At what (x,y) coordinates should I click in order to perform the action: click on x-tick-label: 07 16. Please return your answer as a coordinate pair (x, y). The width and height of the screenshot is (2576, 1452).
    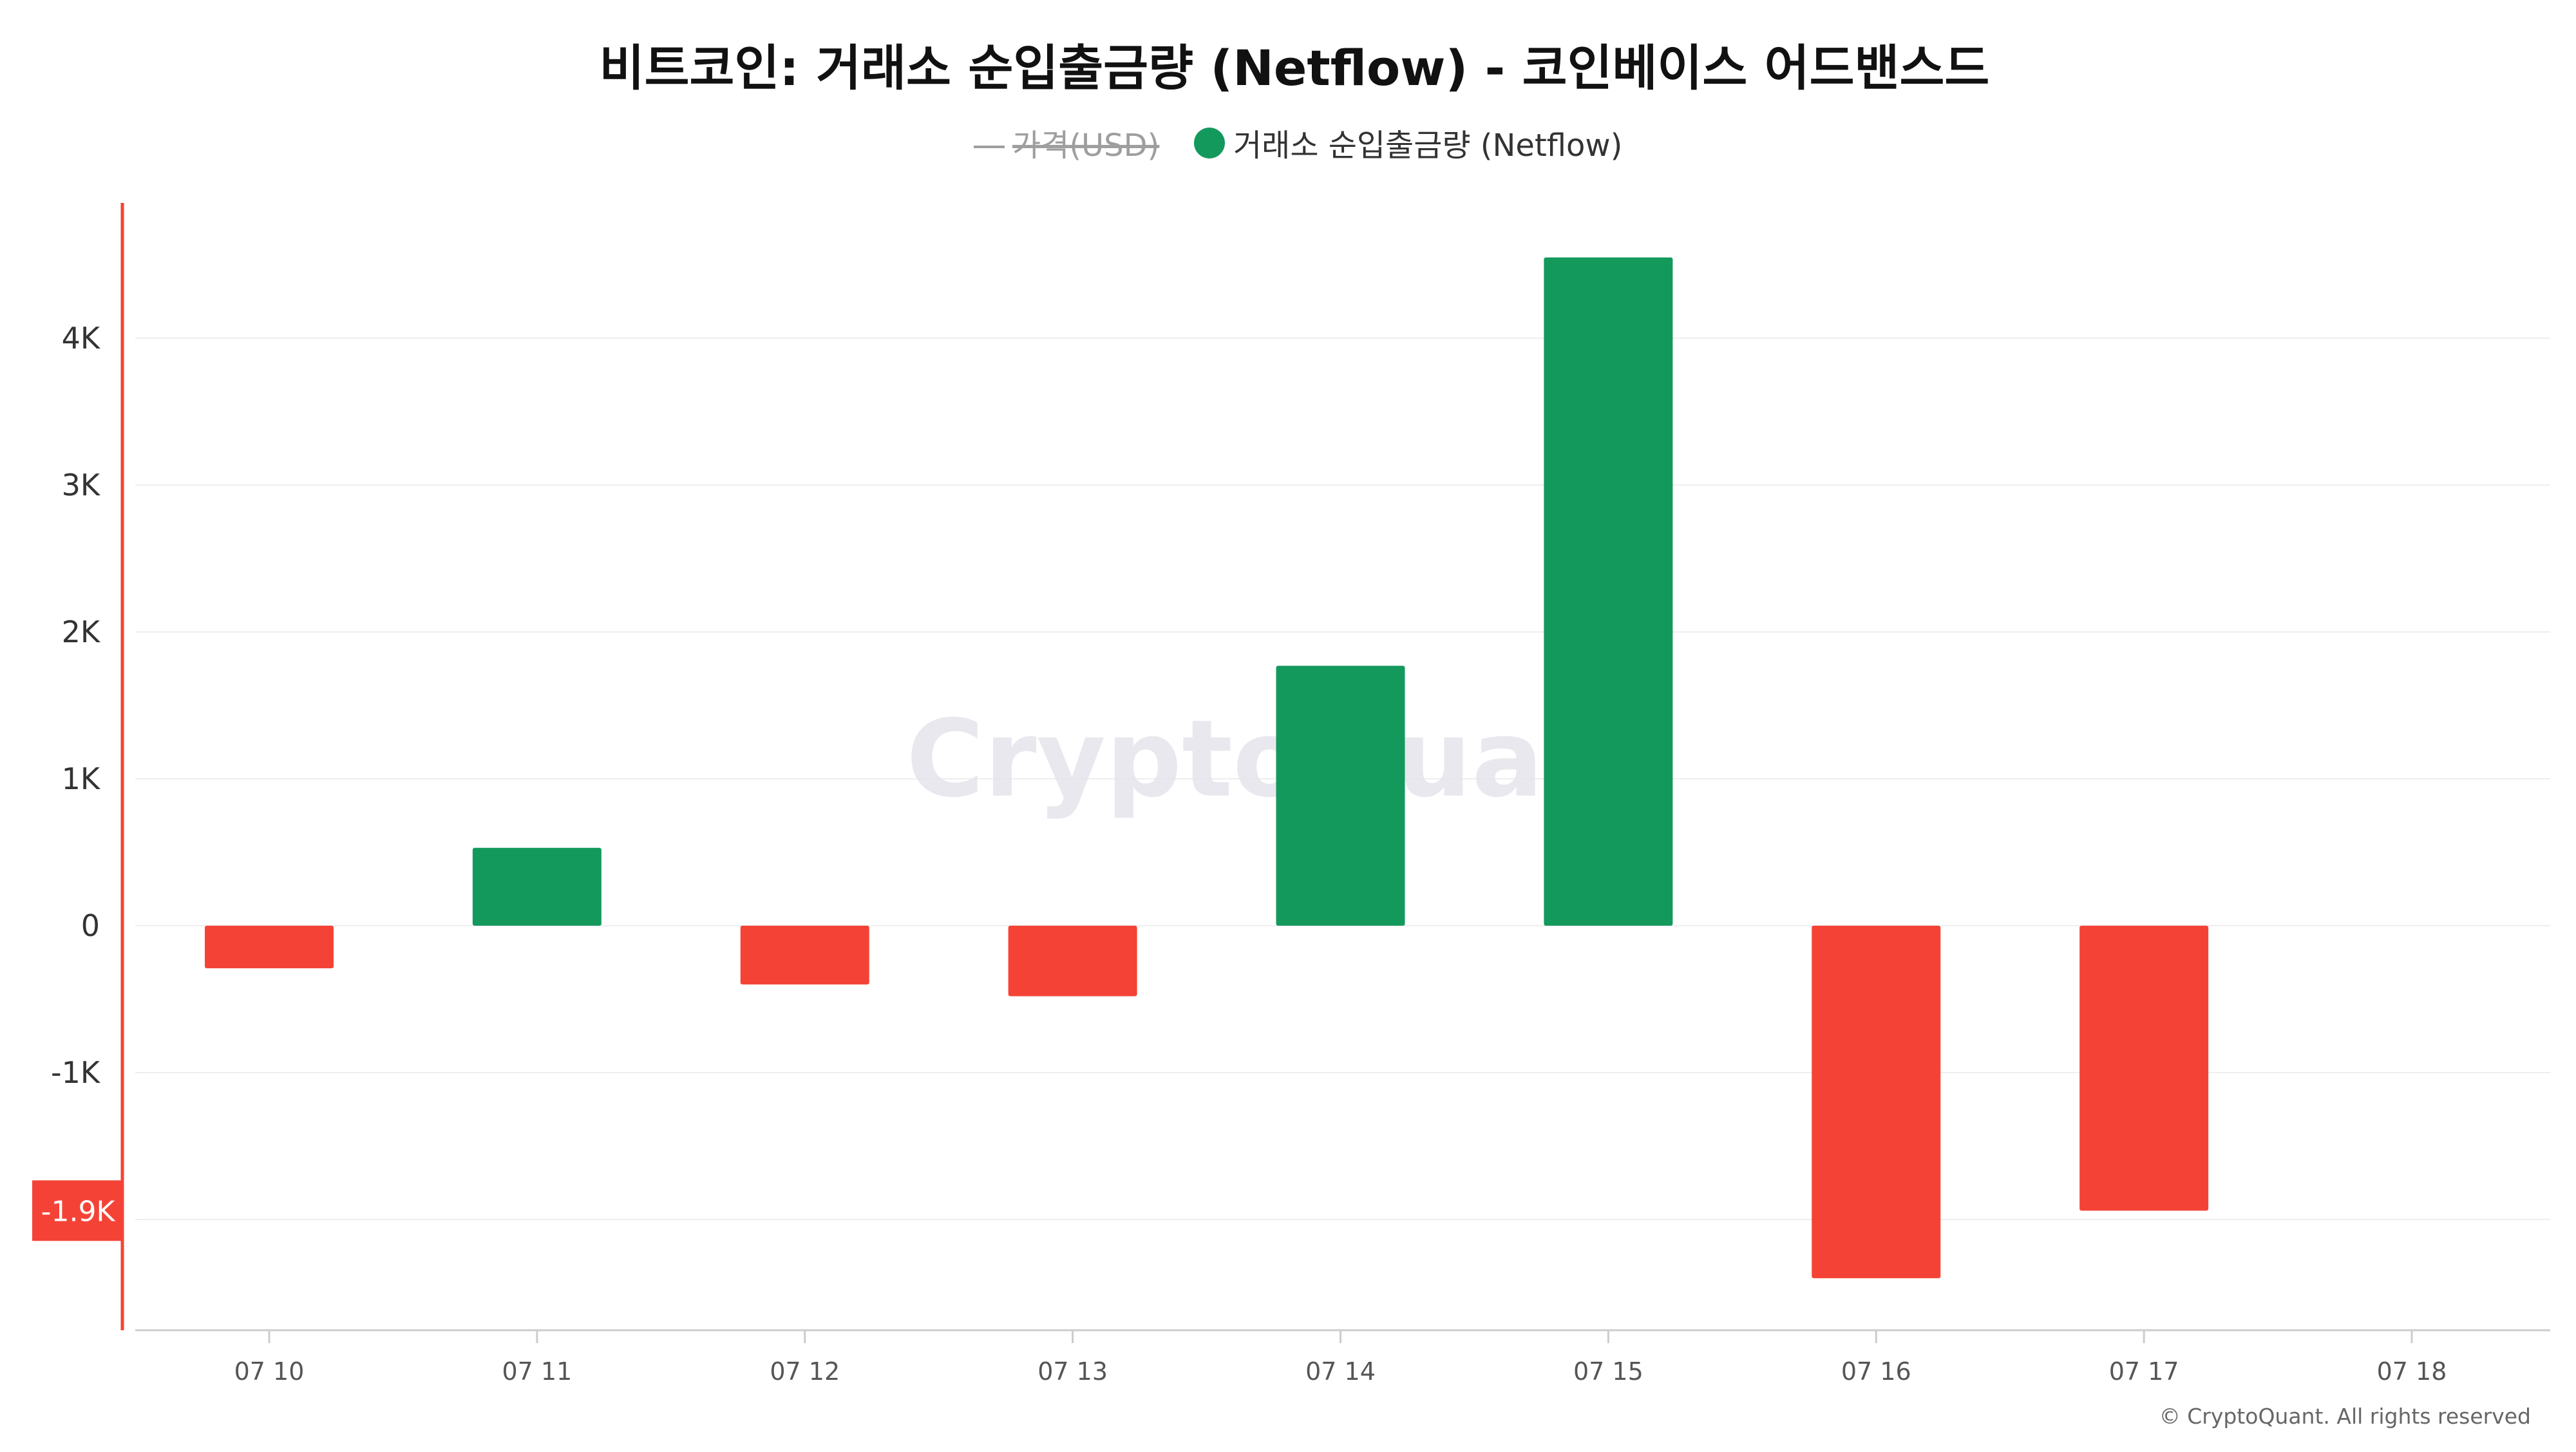
    Looking at the image, I should click on (1876, 1371).